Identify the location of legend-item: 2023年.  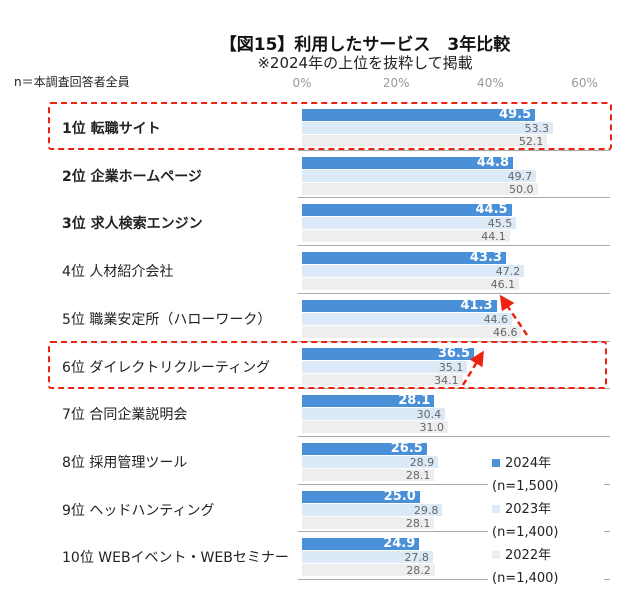
(546, 509).